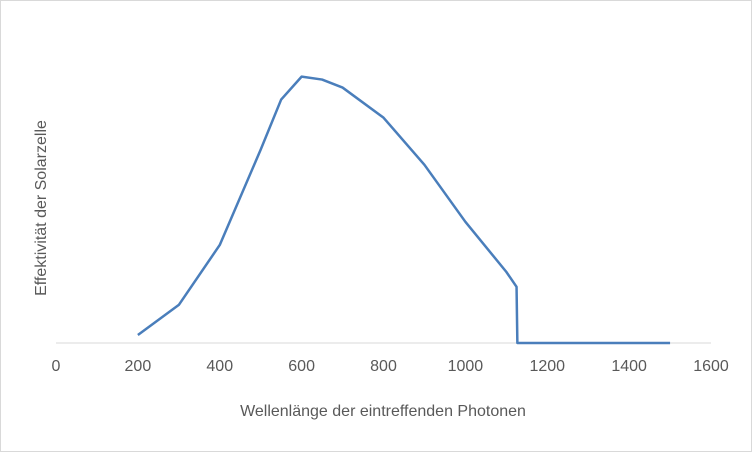 The width and height of the screenshot is (752, 452). I want to click on x-tick-label: 800, so click(383, 366).